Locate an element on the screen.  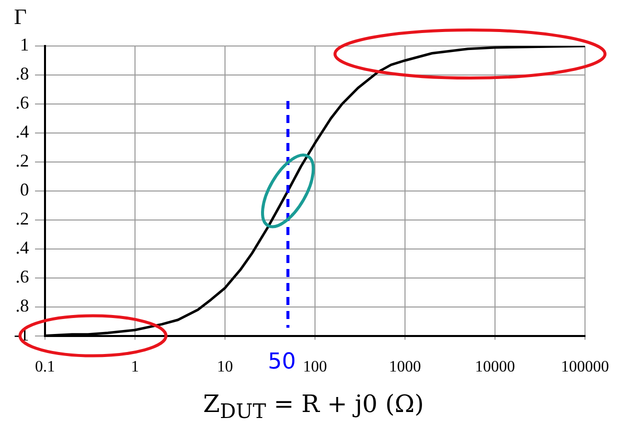
x-tick-label: 1 is located at coordinates (134, 367).